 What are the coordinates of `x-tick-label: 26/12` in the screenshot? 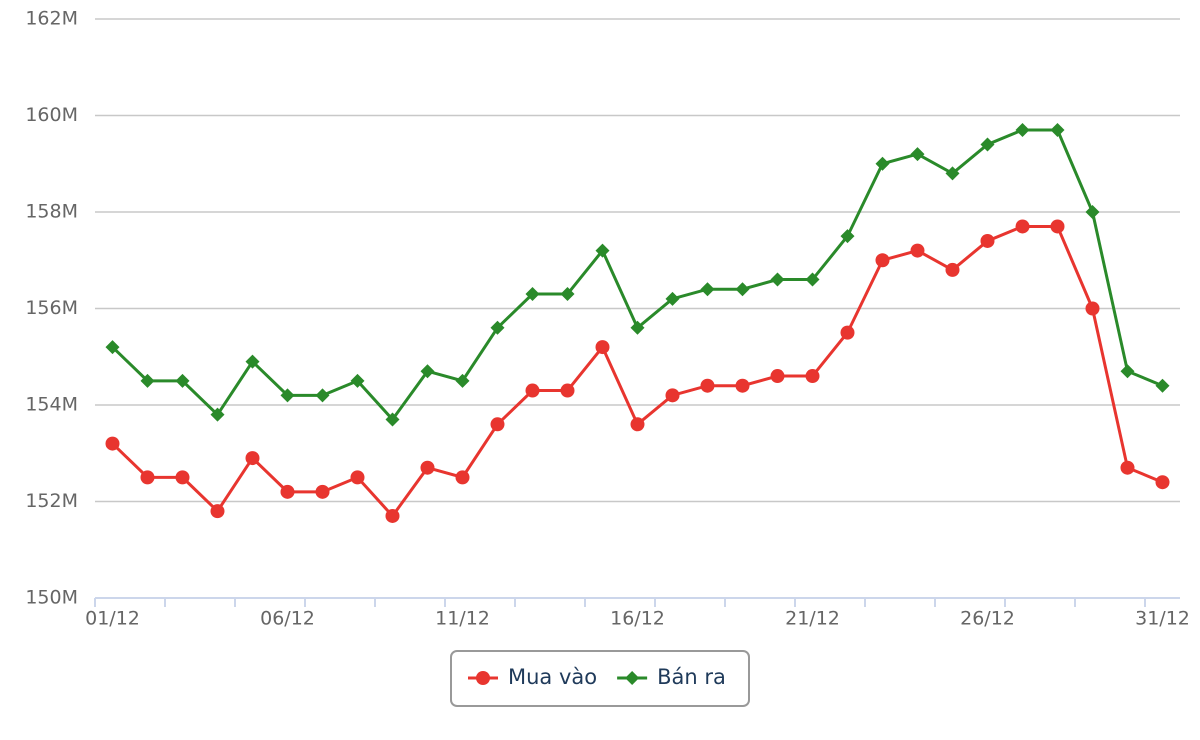 It's located at (987, 619).